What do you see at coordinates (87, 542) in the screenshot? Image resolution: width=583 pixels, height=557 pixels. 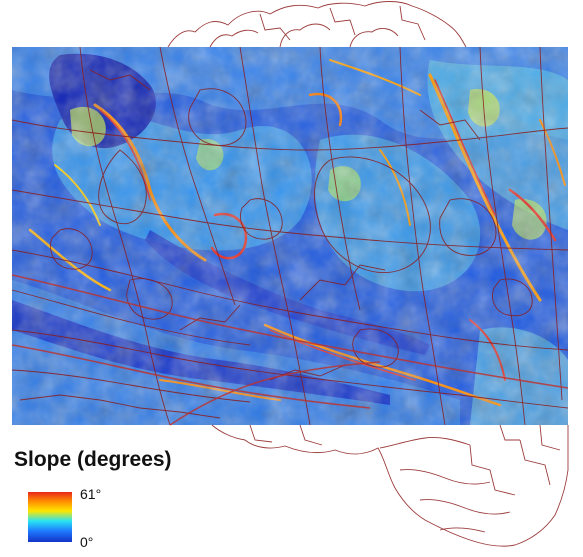 I see `legend-min-label: 0°` at bounding box center [87, 542].